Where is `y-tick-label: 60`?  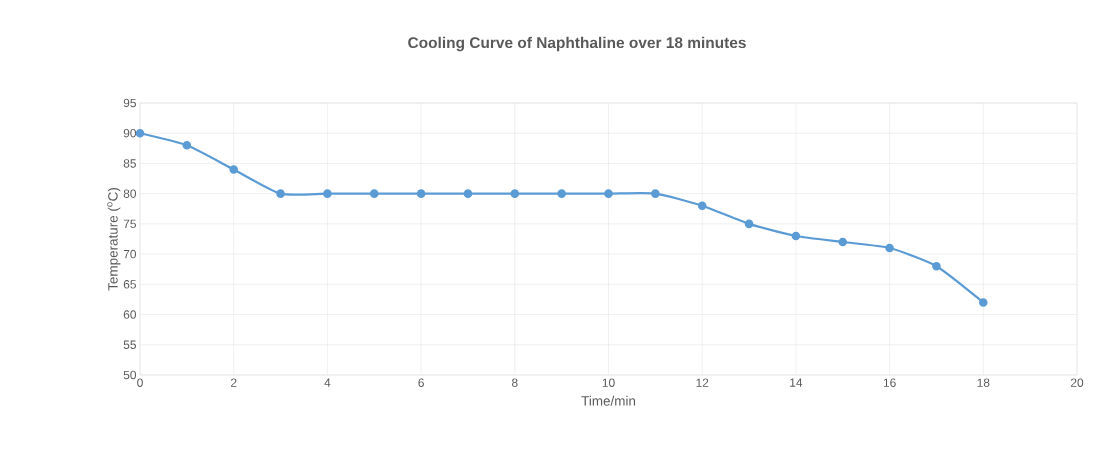
y-tick-label: 60 is located at coordinates (130, 314).